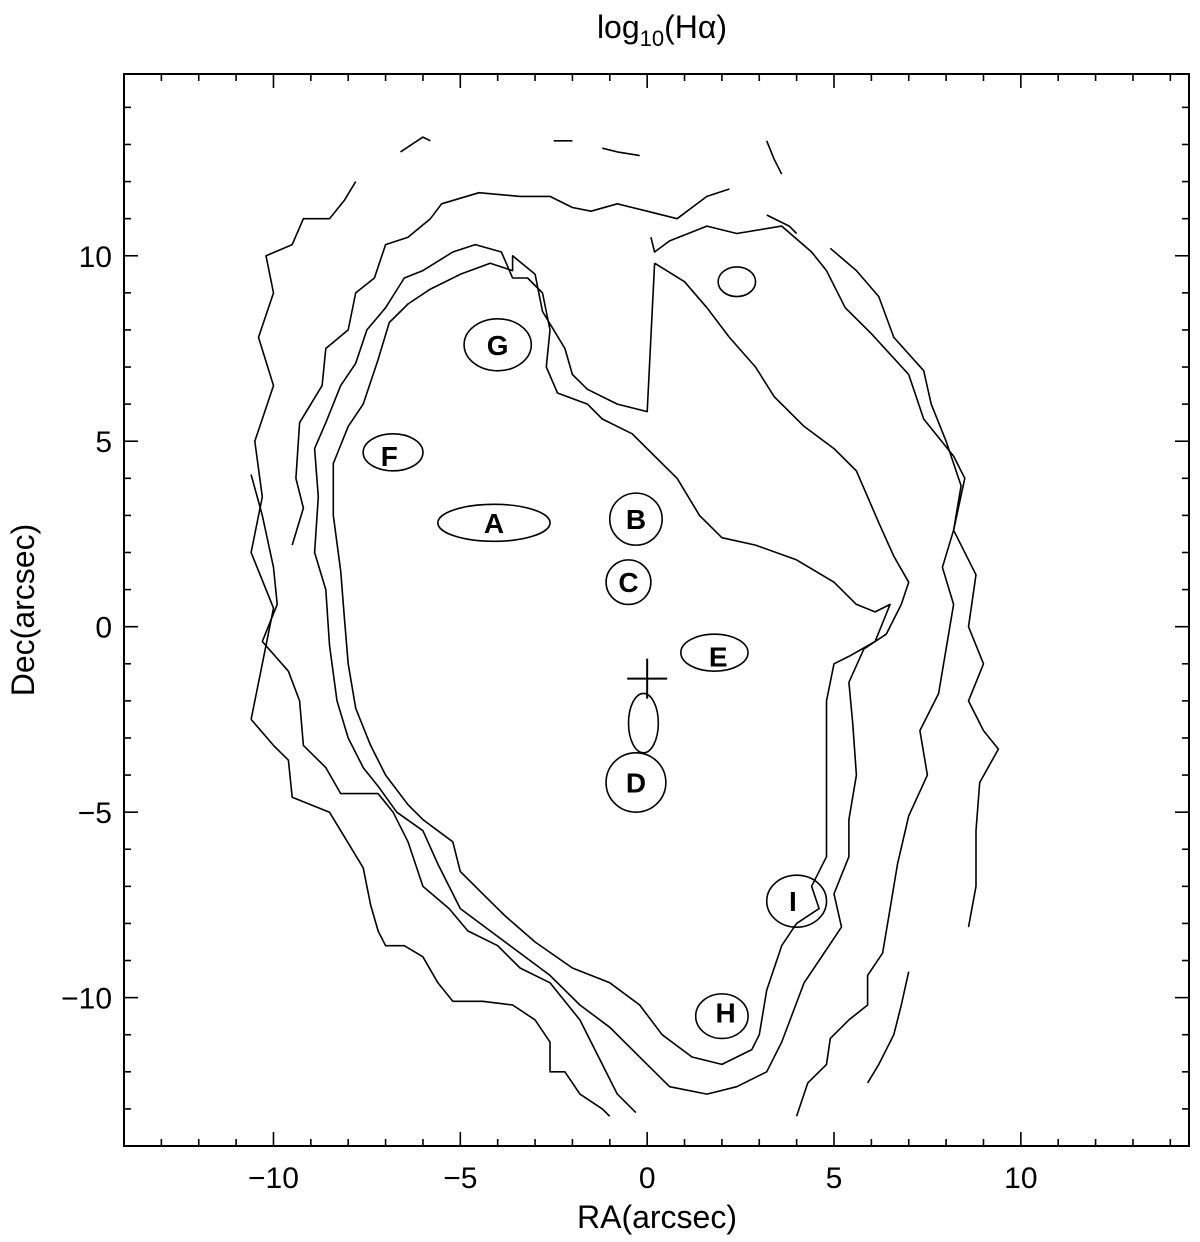 The image size is (1200, 1242). I want to click on region-label-f: F, so click(389, 456).